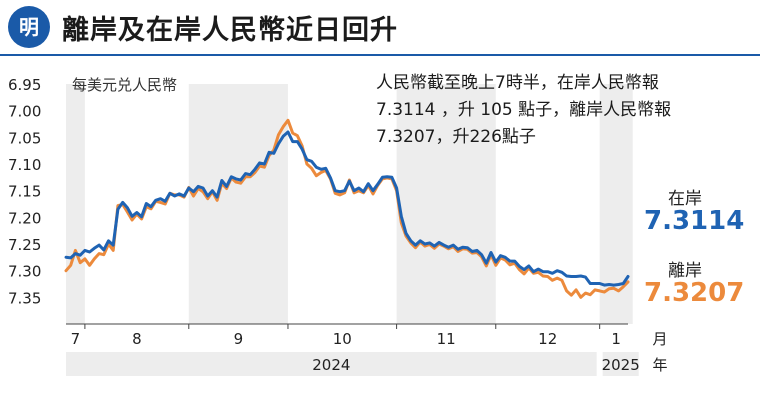 The width and height of the screenshot is (760, 405). Describe the element at coordinates (524, 110) in the screenshot. I see `note-line-2: 7.3114 ，升 105 點子，離岸人民幣報` at that location.